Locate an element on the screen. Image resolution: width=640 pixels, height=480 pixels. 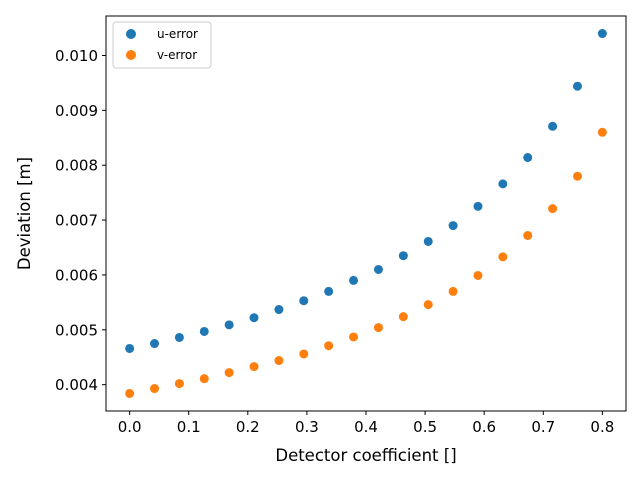
legend: u-error v-error is located at coordinates (162, 45).